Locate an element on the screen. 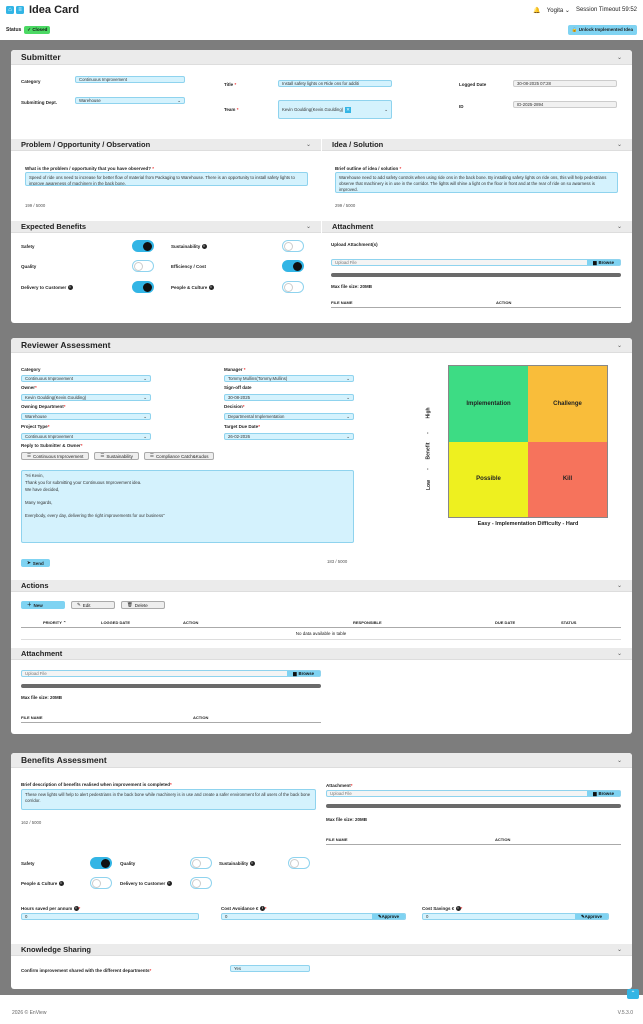 Image resolution: width=643 pixels, height=1024 pixels. benefit-axis: High - Benefit - Low is located at coordinates (428, 448).